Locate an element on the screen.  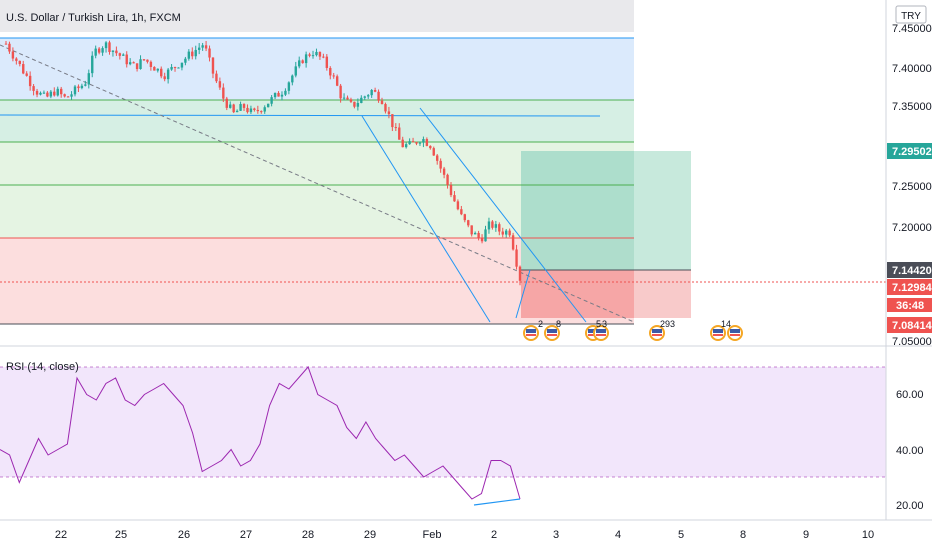
event-badge-count: 5 is located at coordinates (598, 324).